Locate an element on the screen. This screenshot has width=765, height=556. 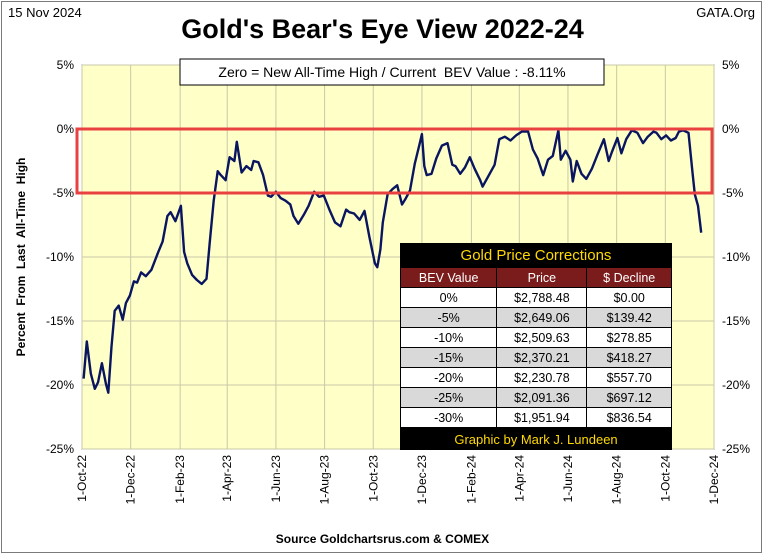
y-axis-label: Percent From Last All-Time High is located at coordinates (21, 257).